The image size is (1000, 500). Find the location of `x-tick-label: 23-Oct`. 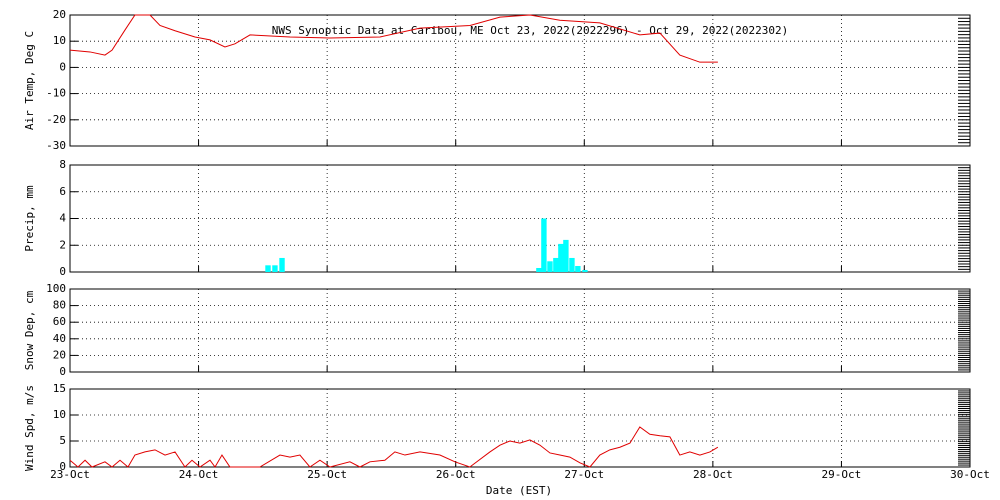

x-tick-label: 23-Oct is located at coordinates (70, 474).